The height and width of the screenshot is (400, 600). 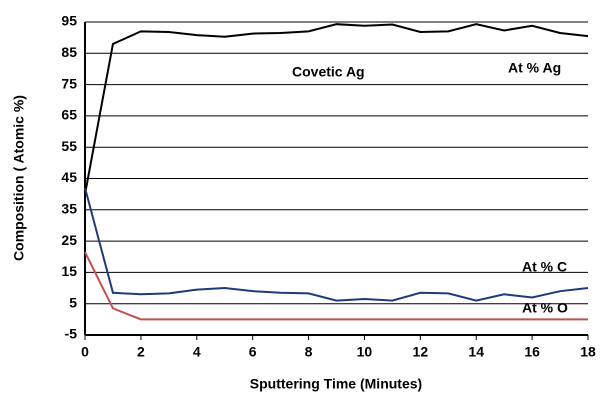 What do you see at coordinates (141, 352) in the screenshot?
I see `x-tick-label: 2` at bounding box center [141, 352].